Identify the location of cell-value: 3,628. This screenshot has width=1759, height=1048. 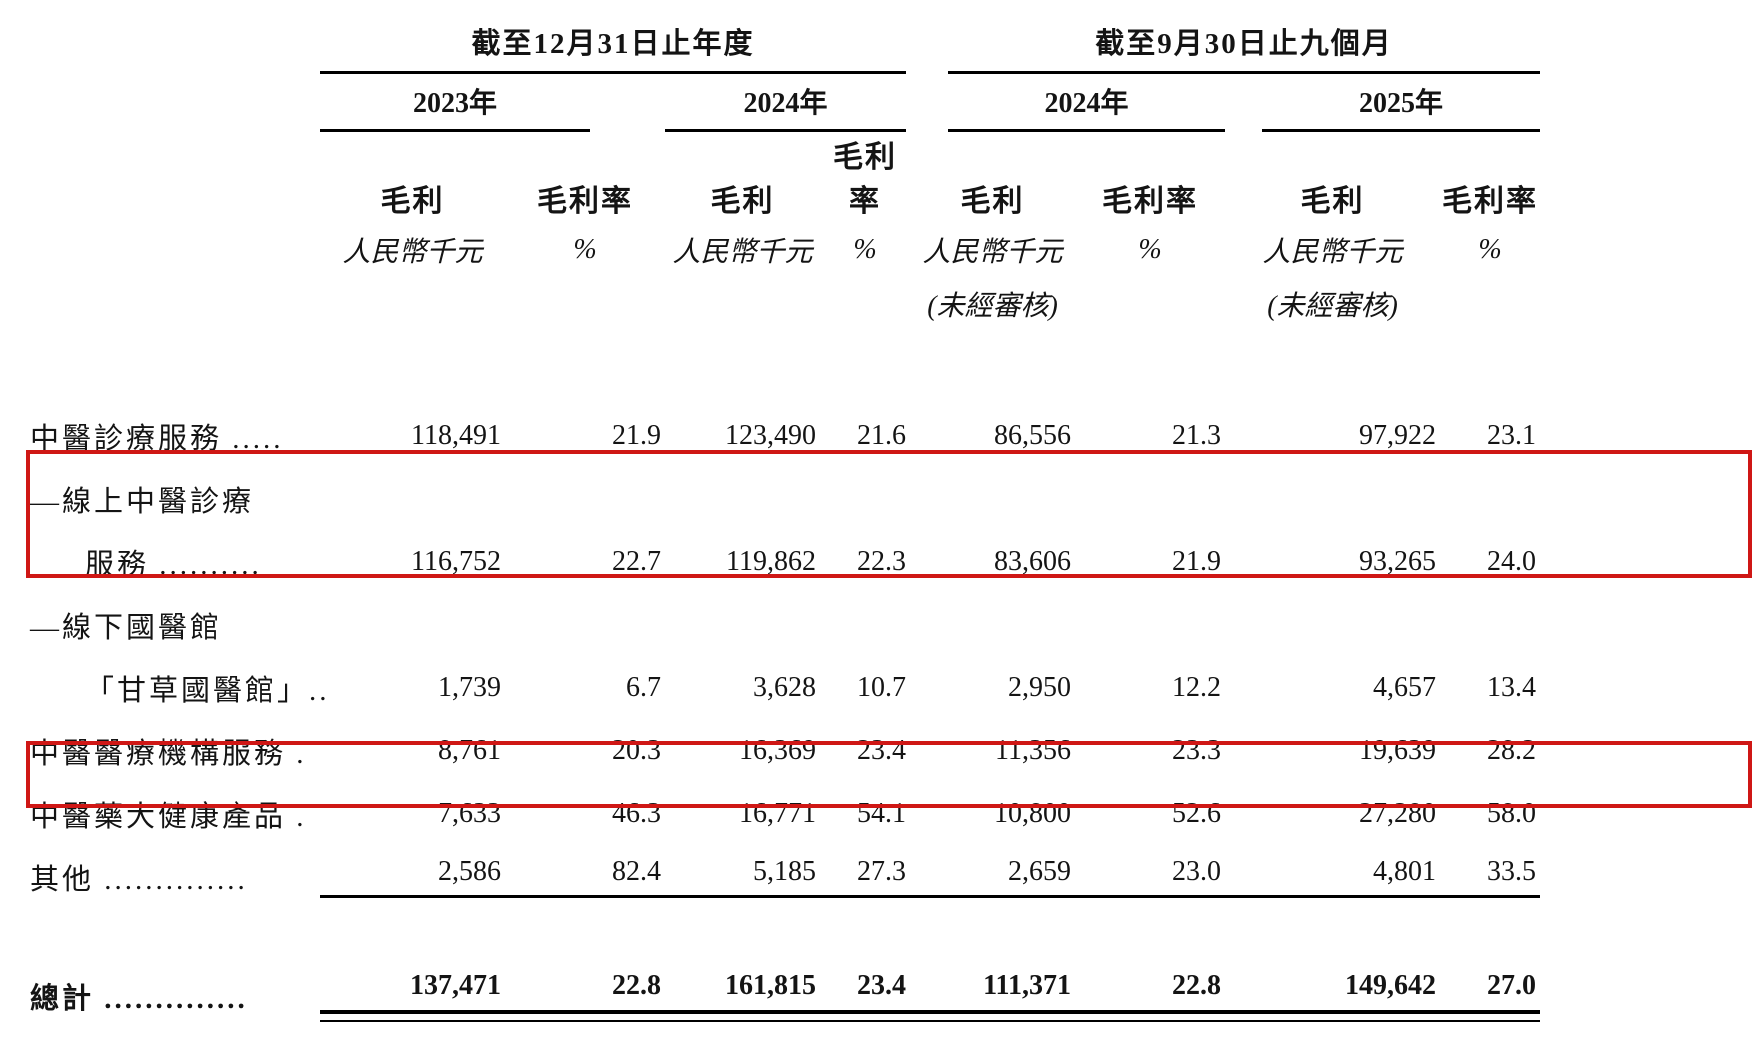
(784, 687).